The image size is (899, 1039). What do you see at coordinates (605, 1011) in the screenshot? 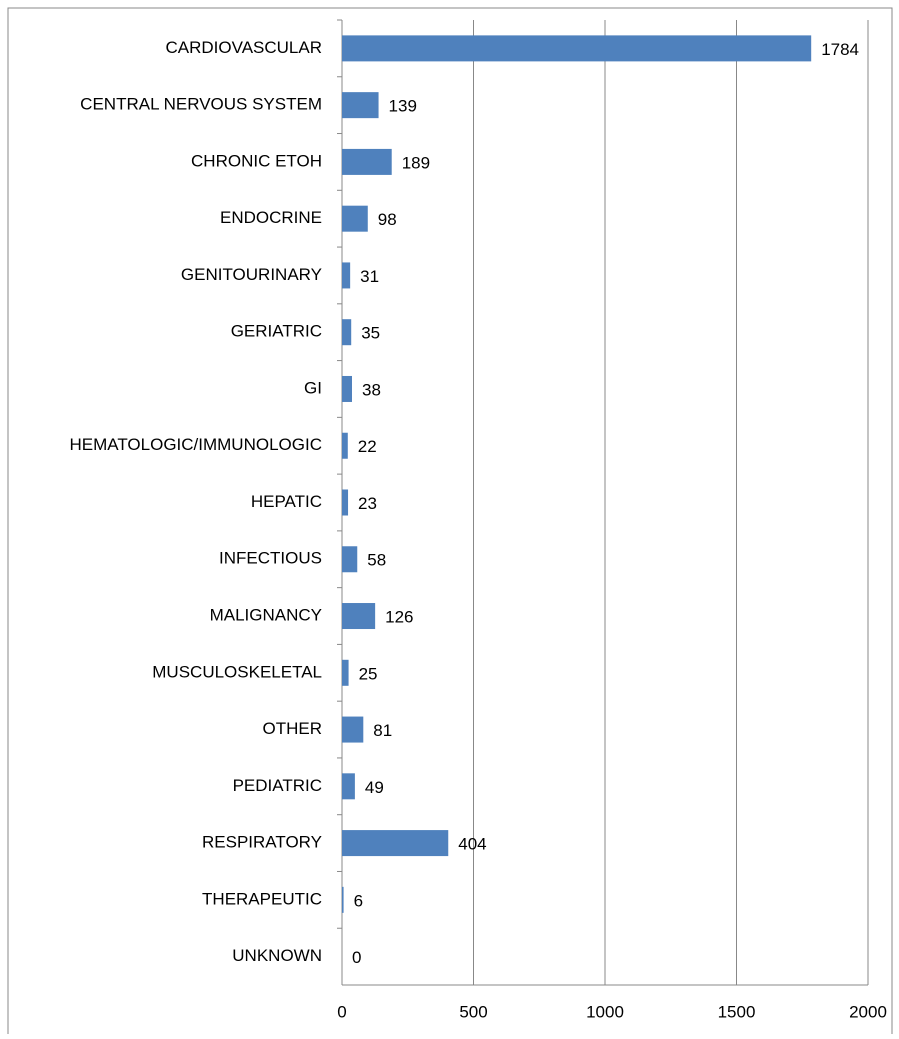
I see `x-tick-label: 1000` at bounding box center [605, 1011].